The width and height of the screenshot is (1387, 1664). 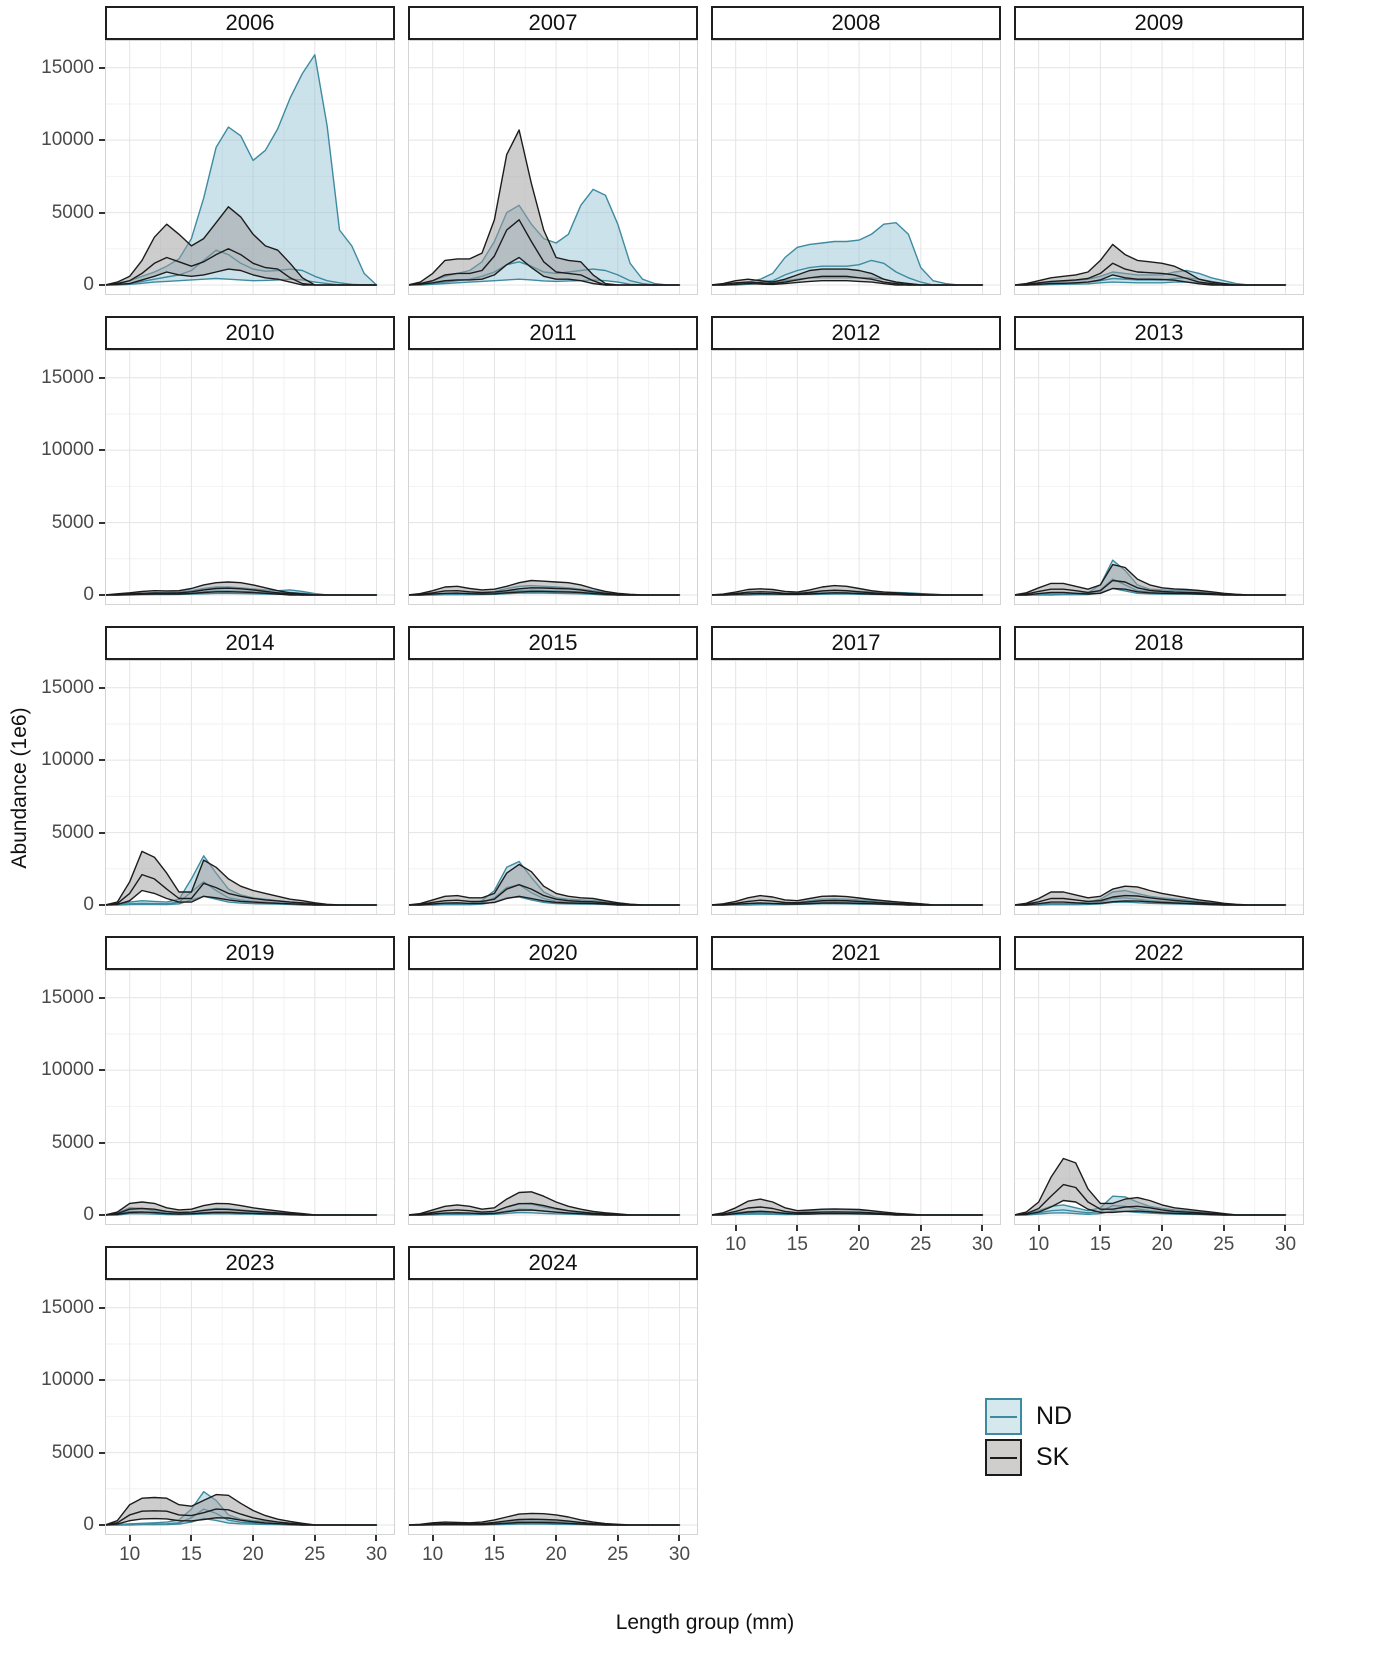 I want to click on facet-panel-2014, so click(x=249, y=787).